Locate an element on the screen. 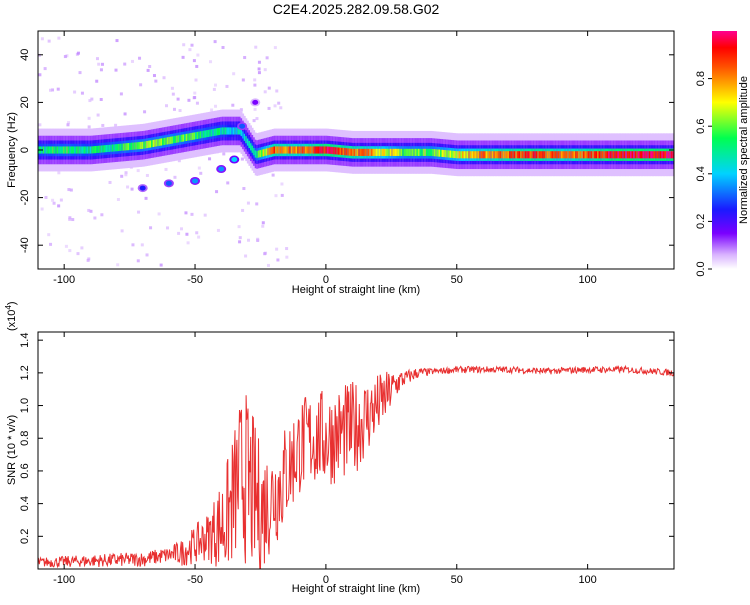 Image resolution: width=750 pixels, height=605 pixels. snr-y-tick-label: 0.6 is located at coordinates (25, 470).